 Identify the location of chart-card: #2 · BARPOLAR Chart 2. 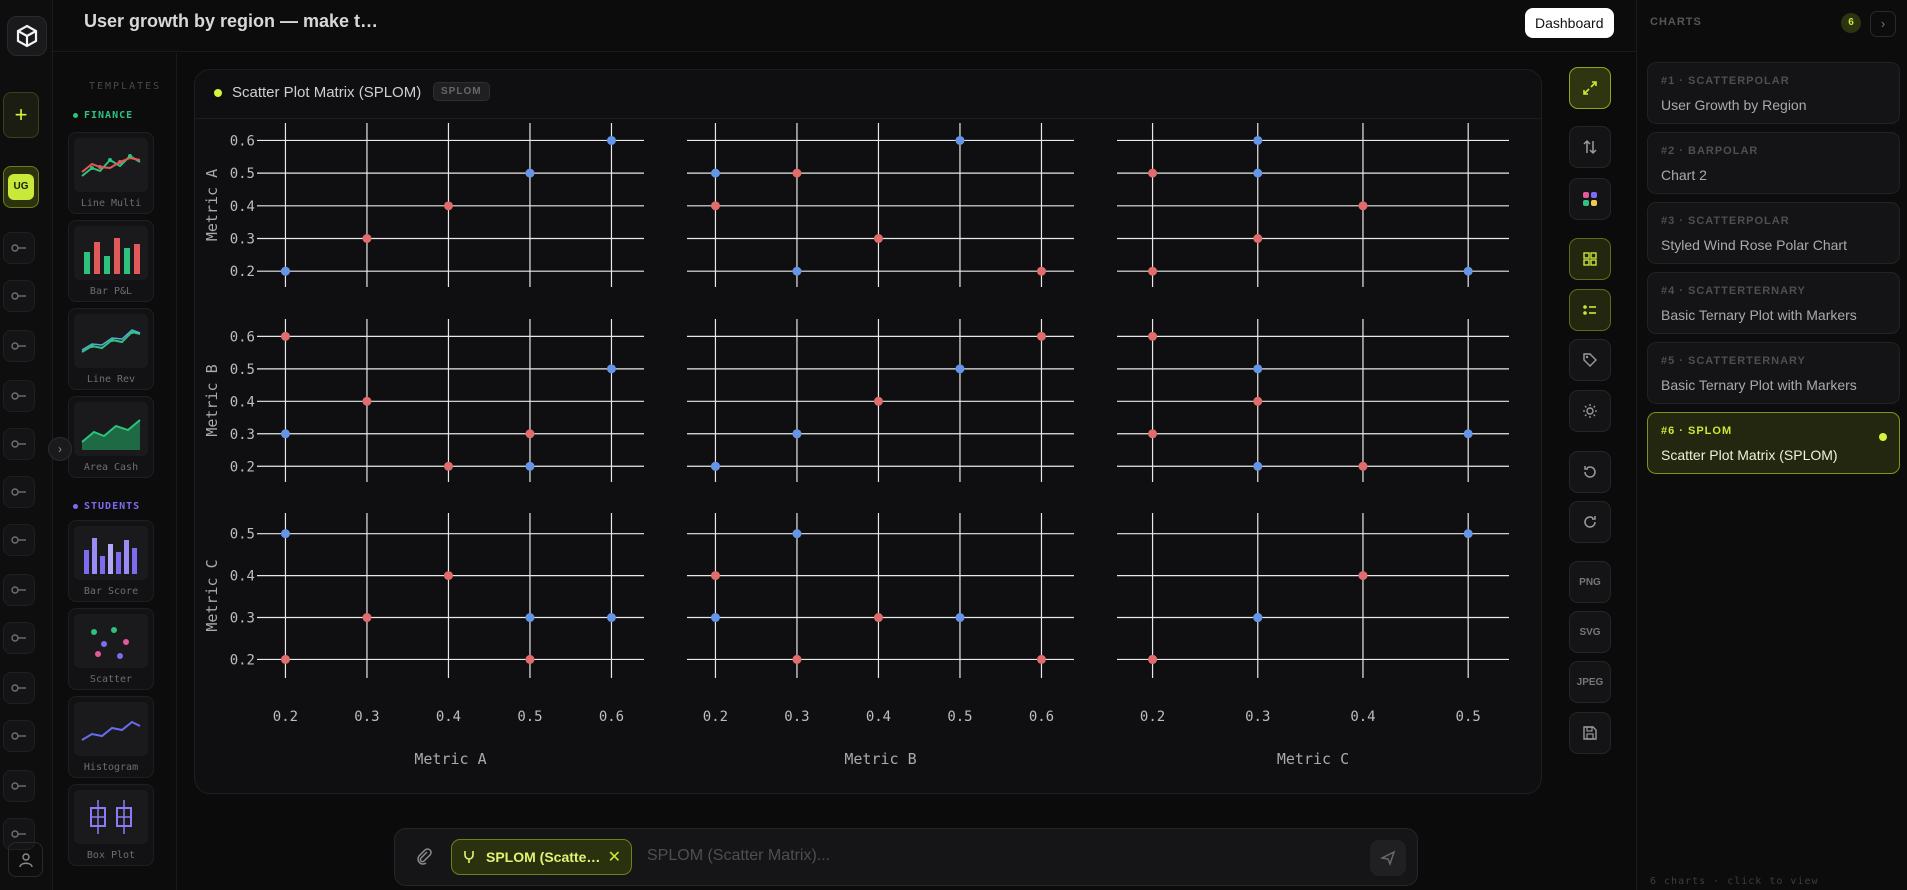
(1773, 163).